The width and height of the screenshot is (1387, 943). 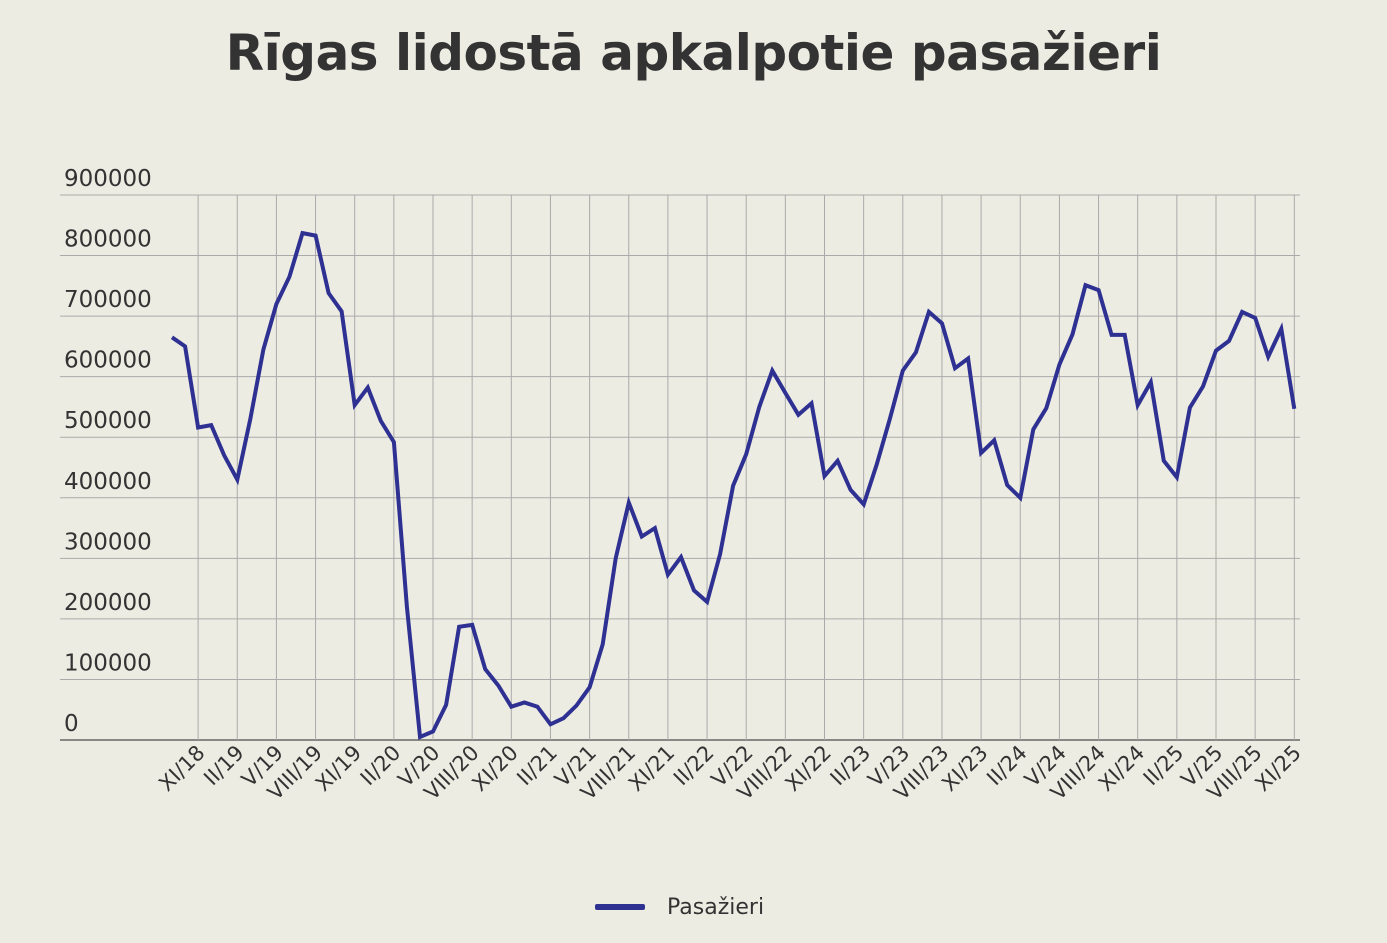 What do you see at coordinates (537, 766) in the screenshot?
I see `x-tick-label: II/21` at bounding box center [537, 766].